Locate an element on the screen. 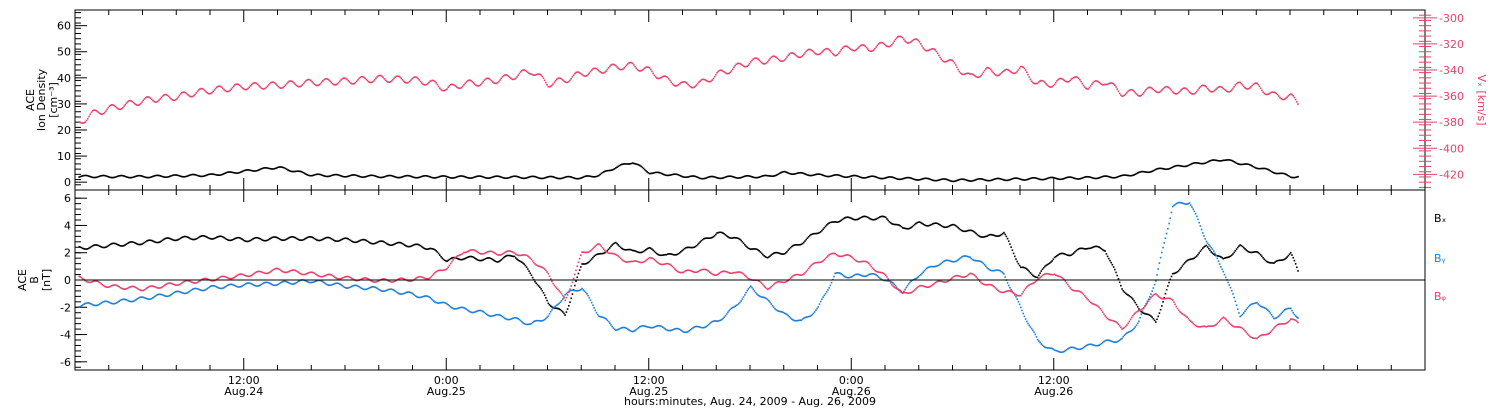 Image resolution: width=1500 pixels, height=414 pixels. b-tick-label: 6 is located at coordinates (67, 198).